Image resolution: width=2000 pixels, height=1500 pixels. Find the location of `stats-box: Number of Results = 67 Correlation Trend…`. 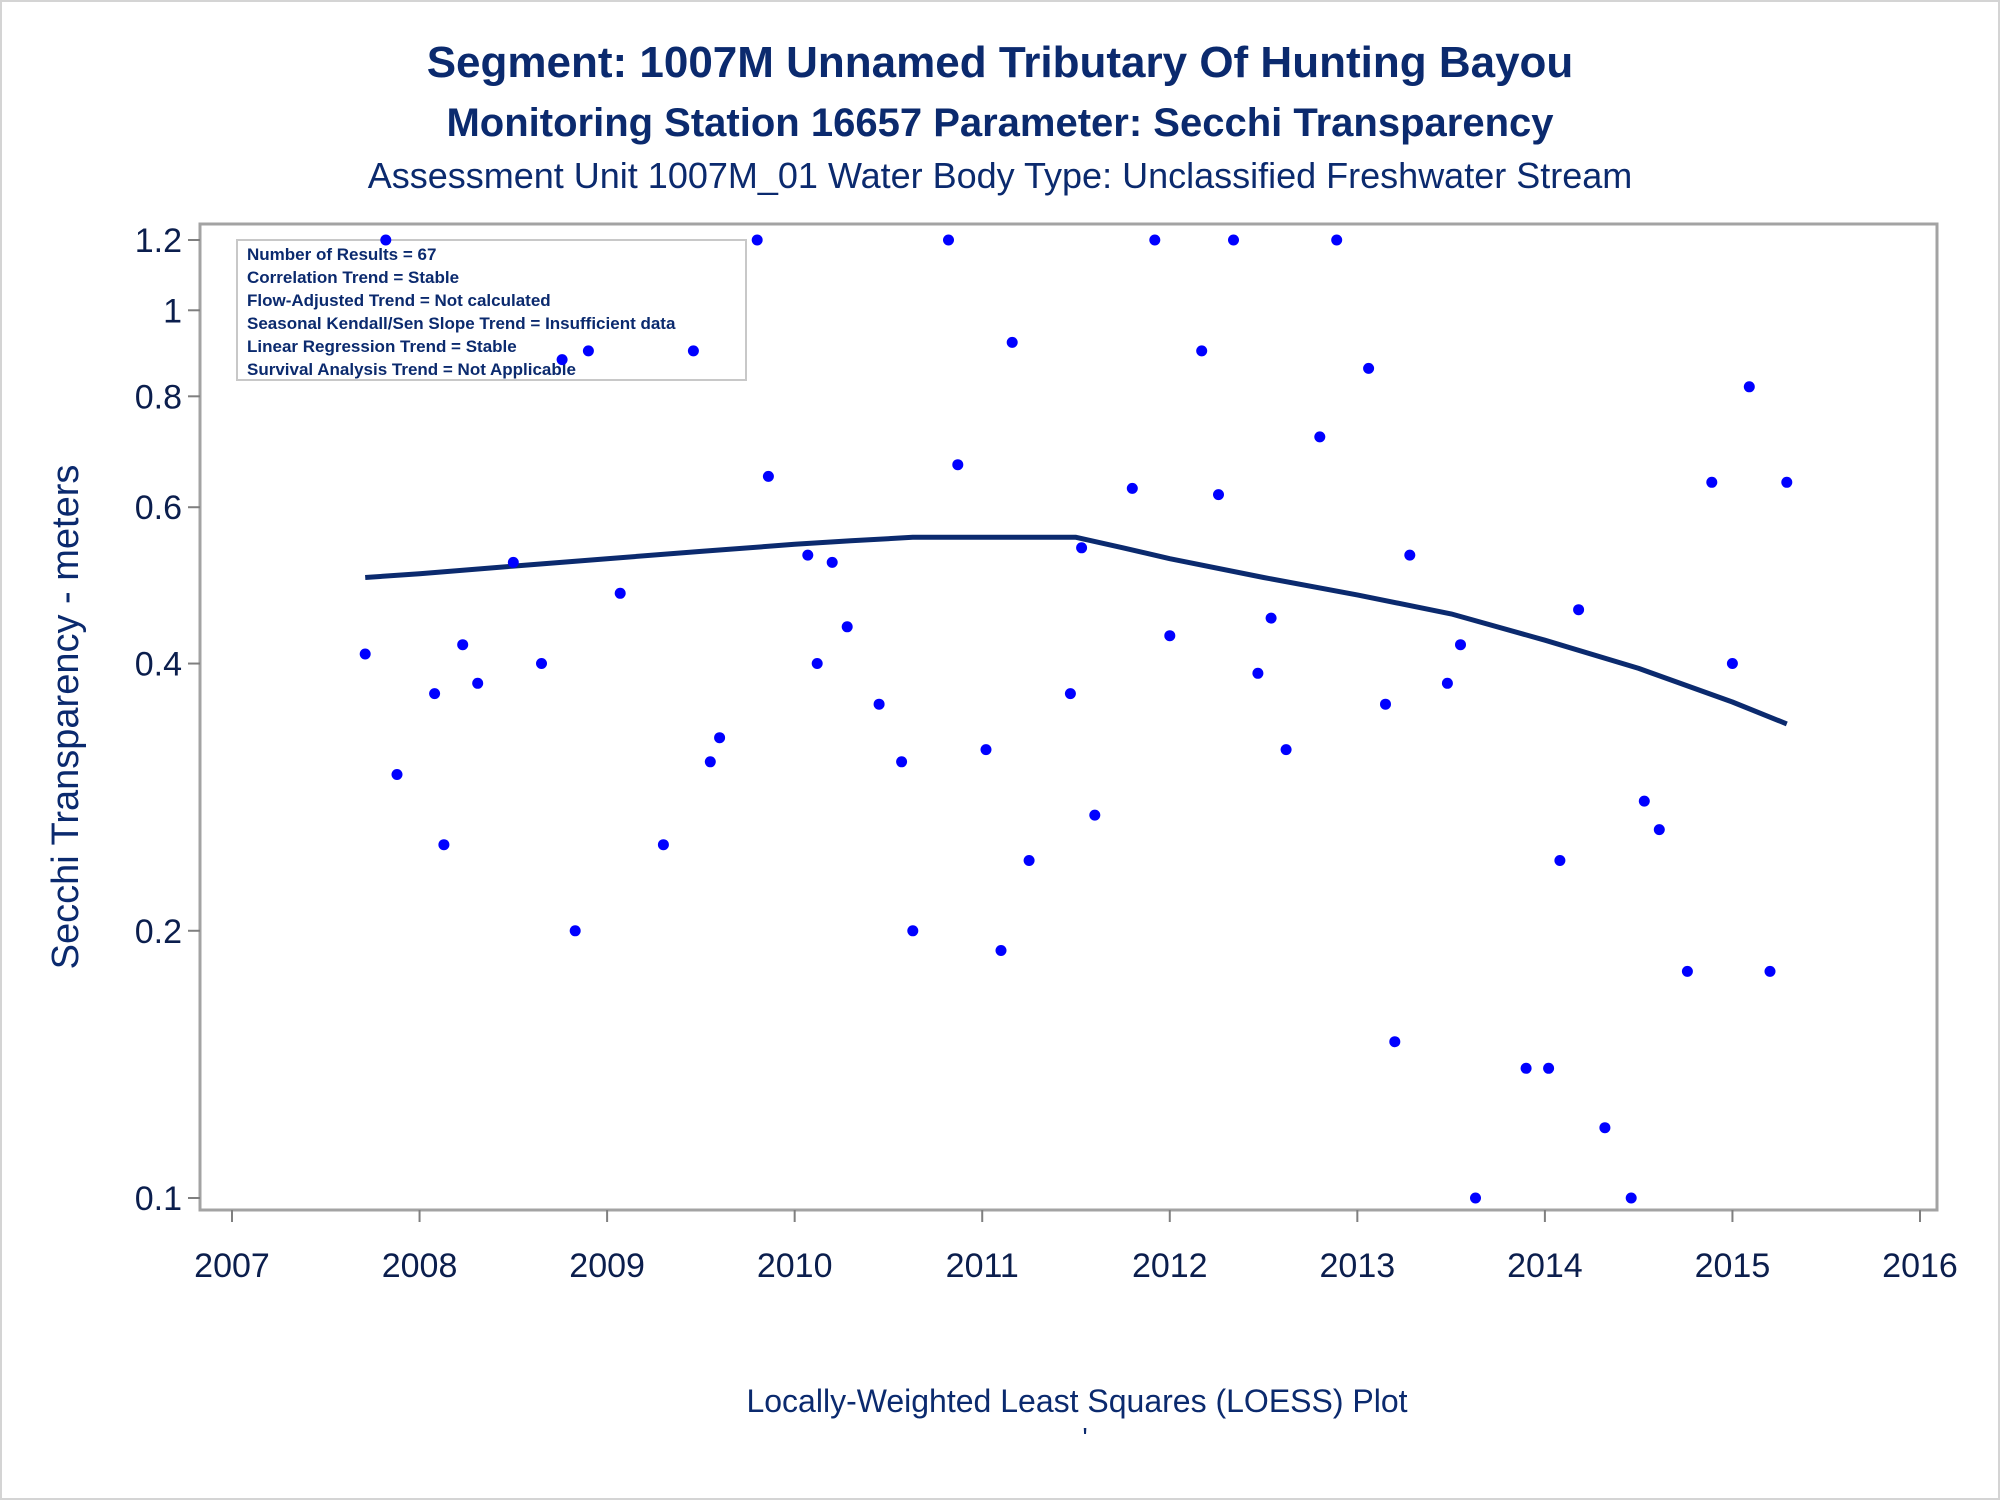

stats-box: Number of Results = 67 Correlation Trend… is located at coordinates (491, 310).